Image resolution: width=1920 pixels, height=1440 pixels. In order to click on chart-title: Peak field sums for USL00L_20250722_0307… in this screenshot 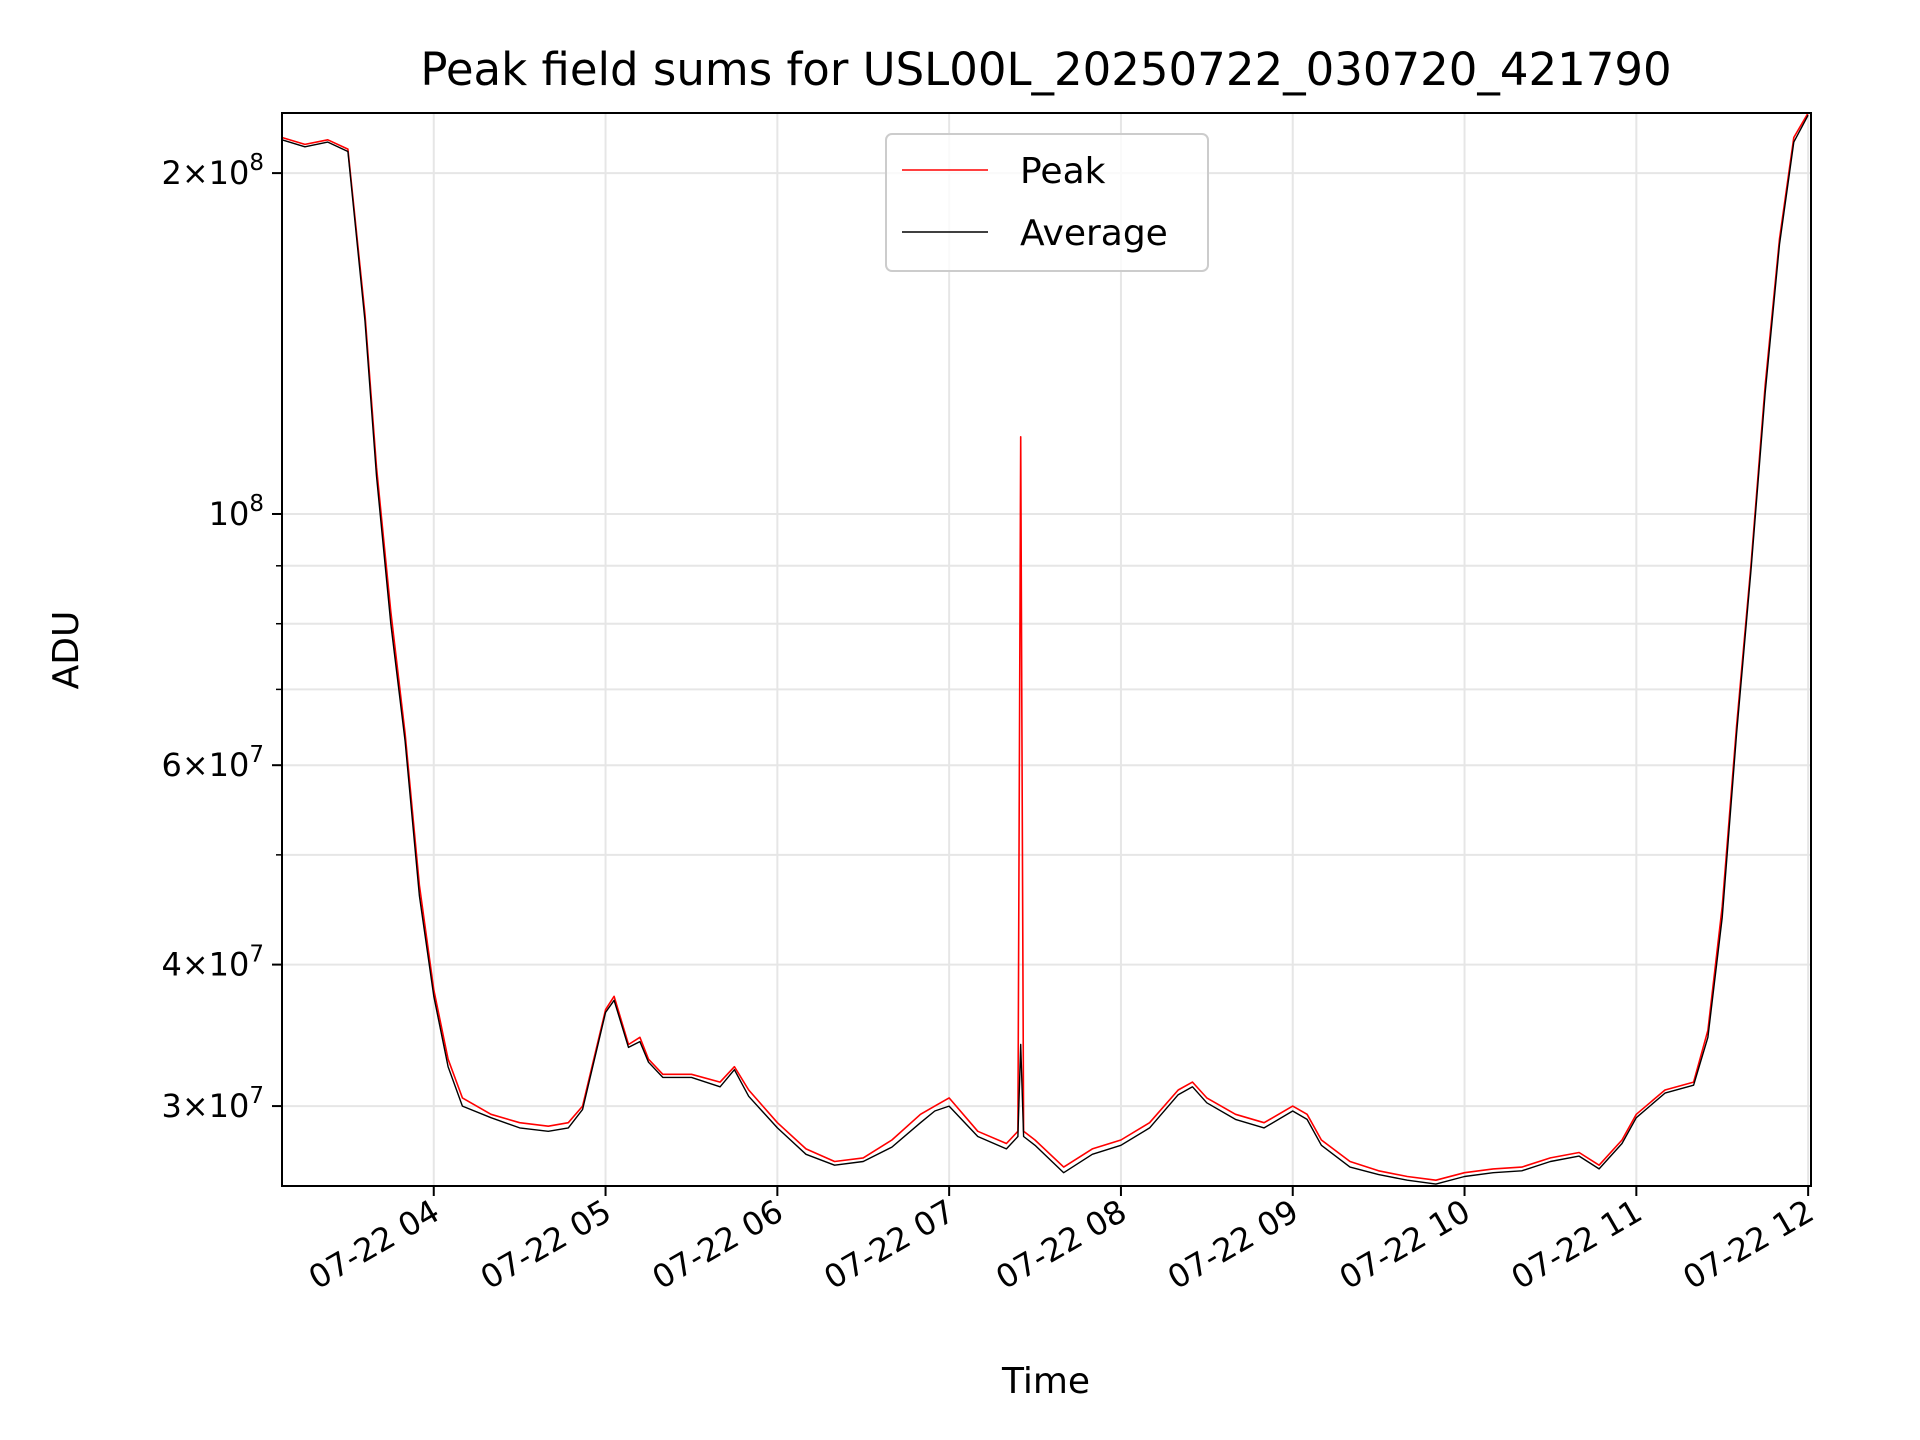, I will do `click(1045, 69)`.